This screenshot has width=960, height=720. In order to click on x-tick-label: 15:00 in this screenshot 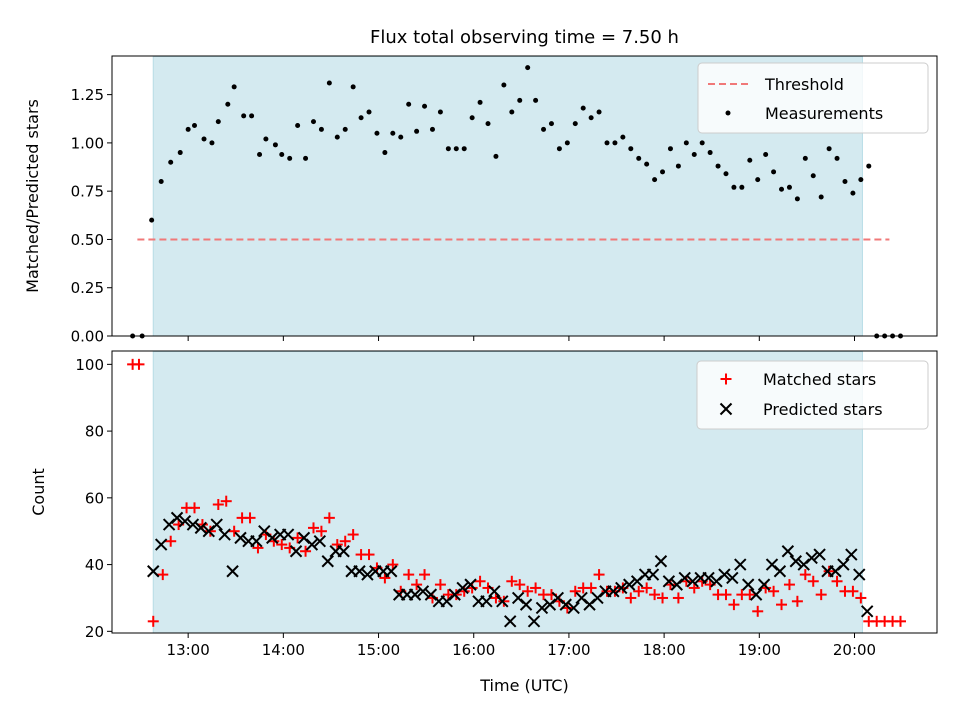, I will do `click(378, 650)`.